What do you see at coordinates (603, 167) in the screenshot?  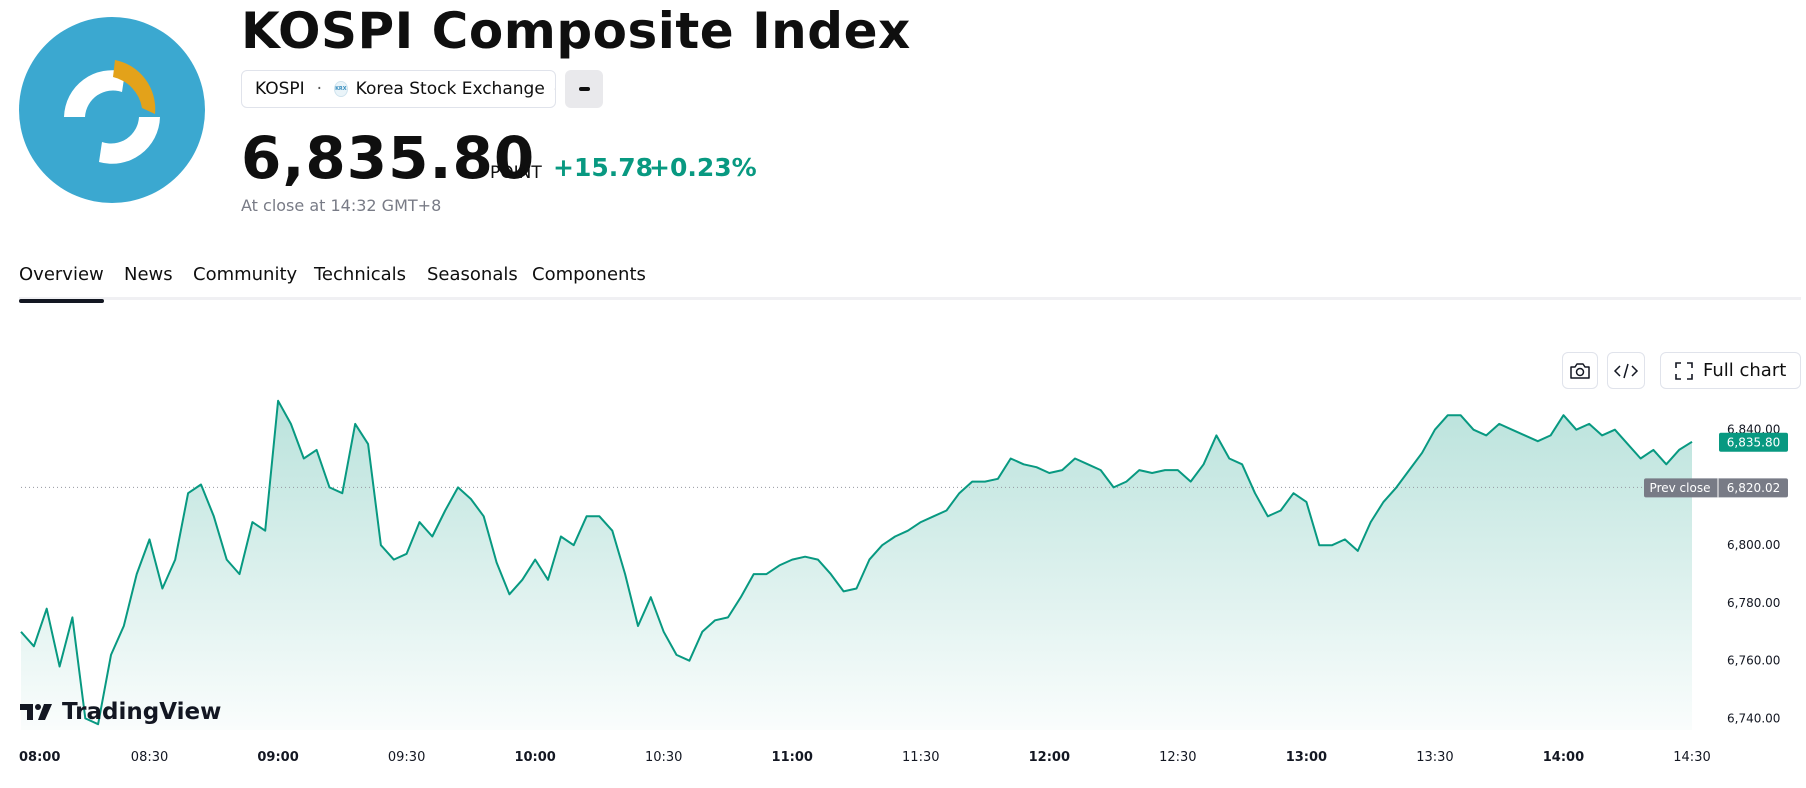 I see `price-change: +15.78` at bounding box center [603, 167].